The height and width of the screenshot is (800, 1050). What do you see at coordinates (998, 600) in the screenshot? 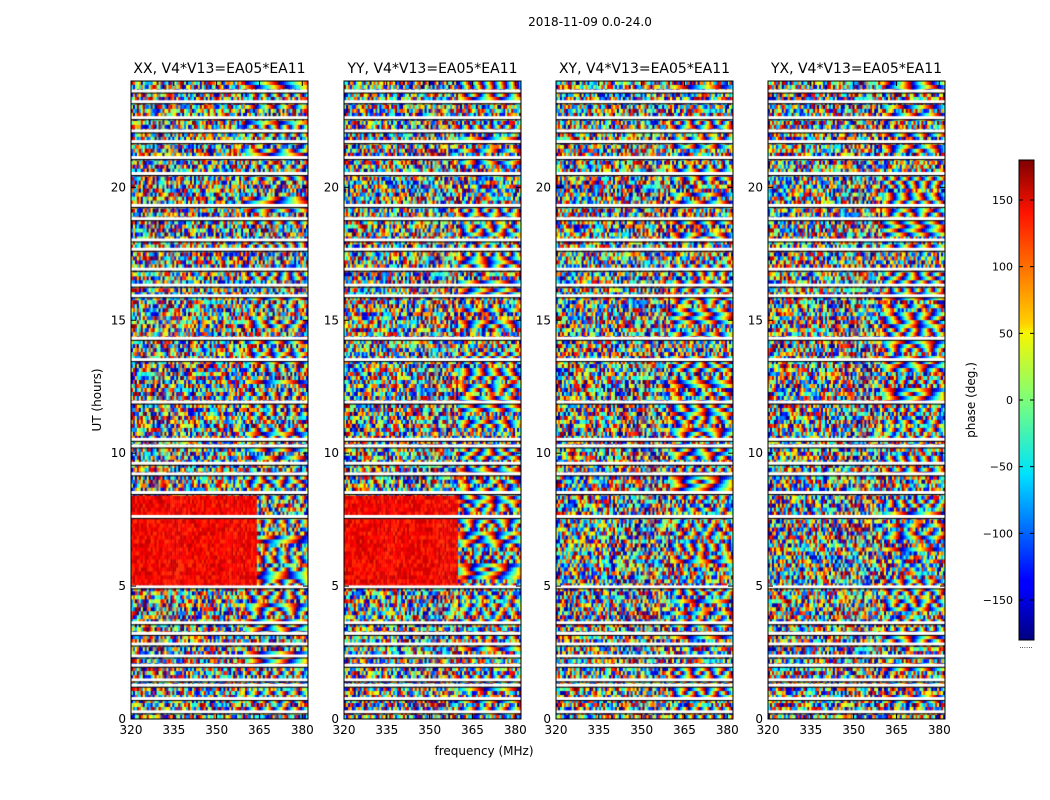
I see `colorbar-tick-label: −150` at bounding box center [998, 600].